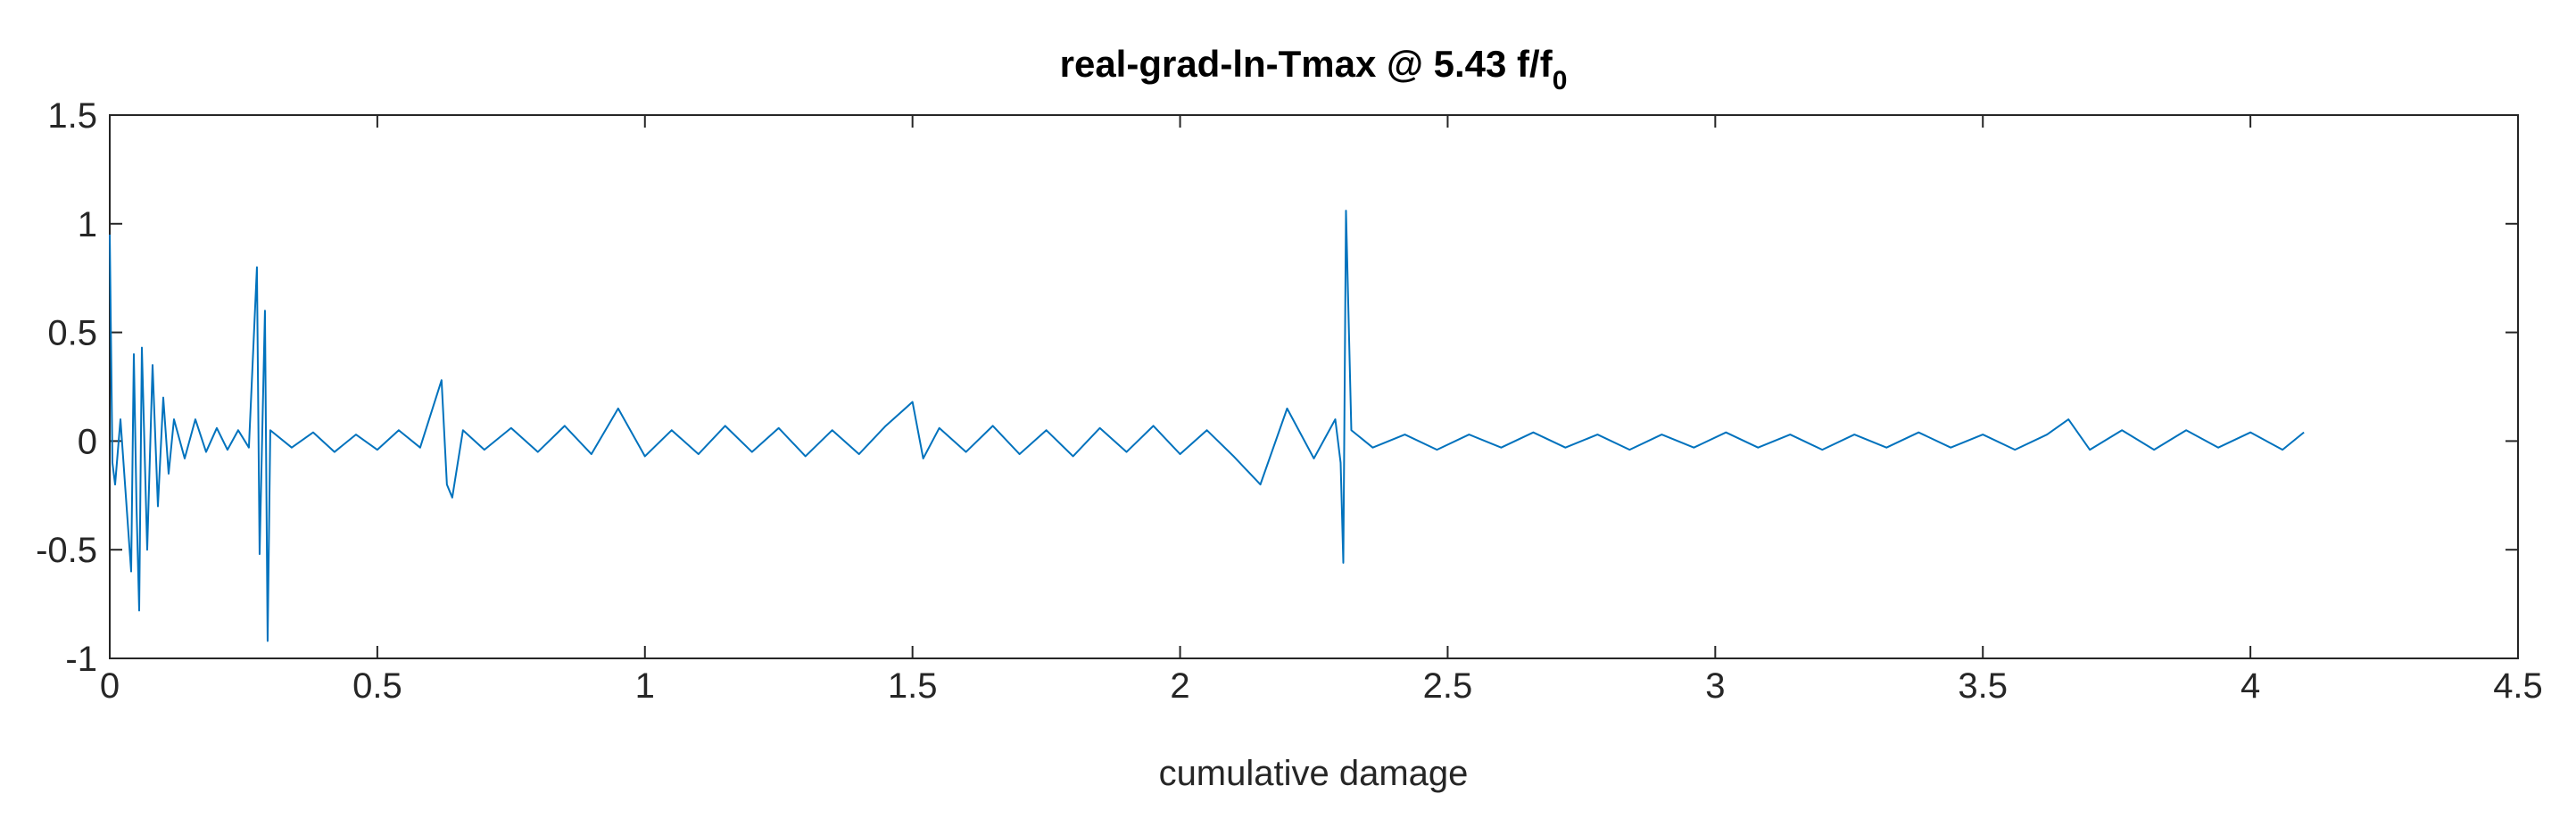 This screenshot has width=2576, height=827. I want to click on y-tick-label: -0.5, so click(66, 550).